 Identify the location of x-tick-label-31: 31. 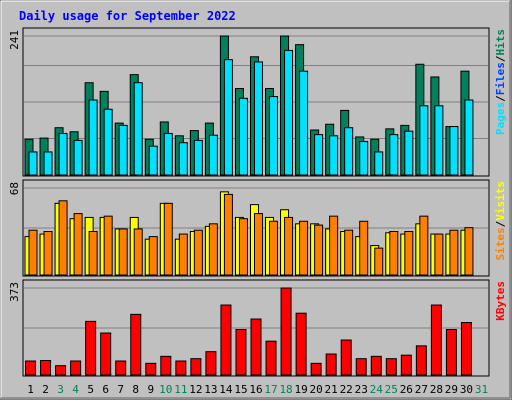
(481, 389).